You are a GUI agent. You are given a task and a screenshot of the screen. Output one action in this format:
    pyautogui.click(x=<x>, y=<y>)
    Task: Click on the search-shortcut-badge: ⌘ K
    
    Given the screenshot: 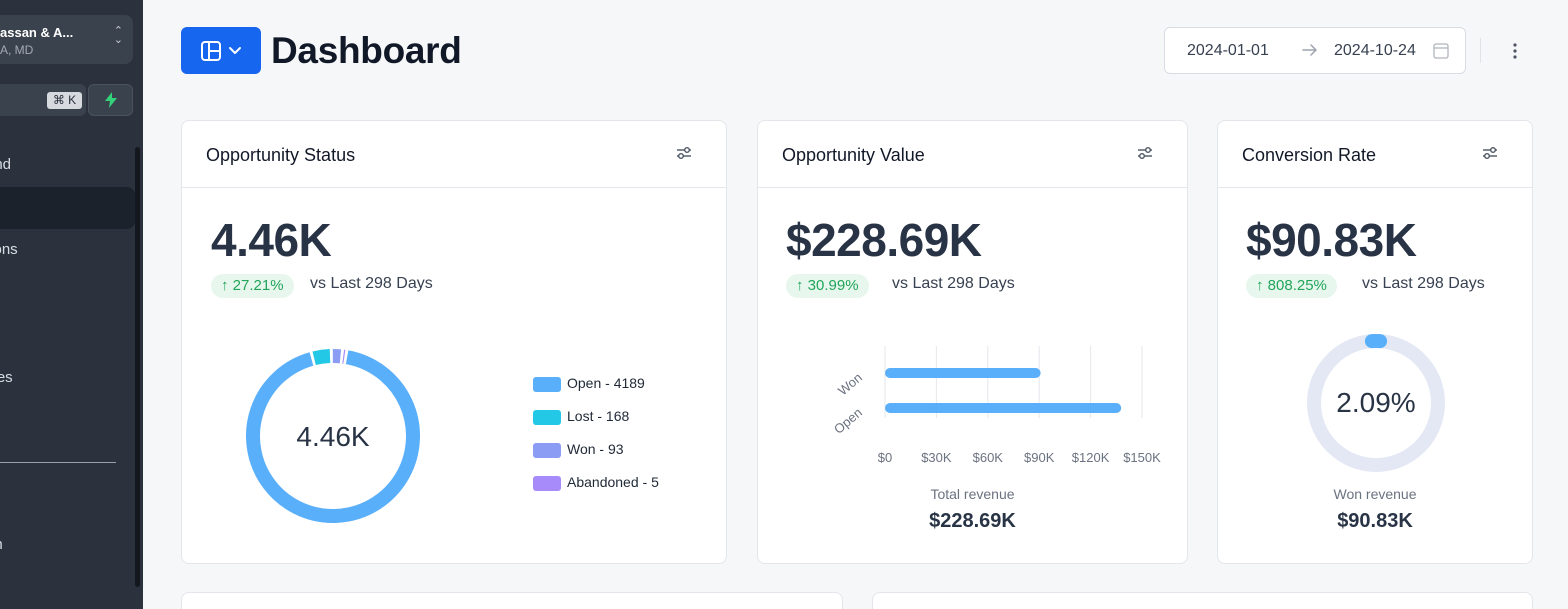 What is the action you would take?
    pyautogui.click(x=64, y=100)
    